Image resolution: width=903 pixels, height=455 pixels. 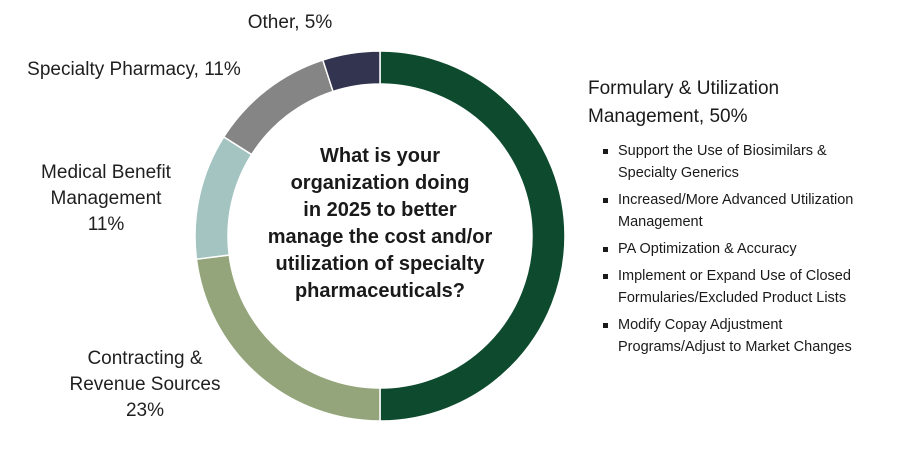 I want to click on center-question-line: manage the cost and/or, so click(x=380, y=237).